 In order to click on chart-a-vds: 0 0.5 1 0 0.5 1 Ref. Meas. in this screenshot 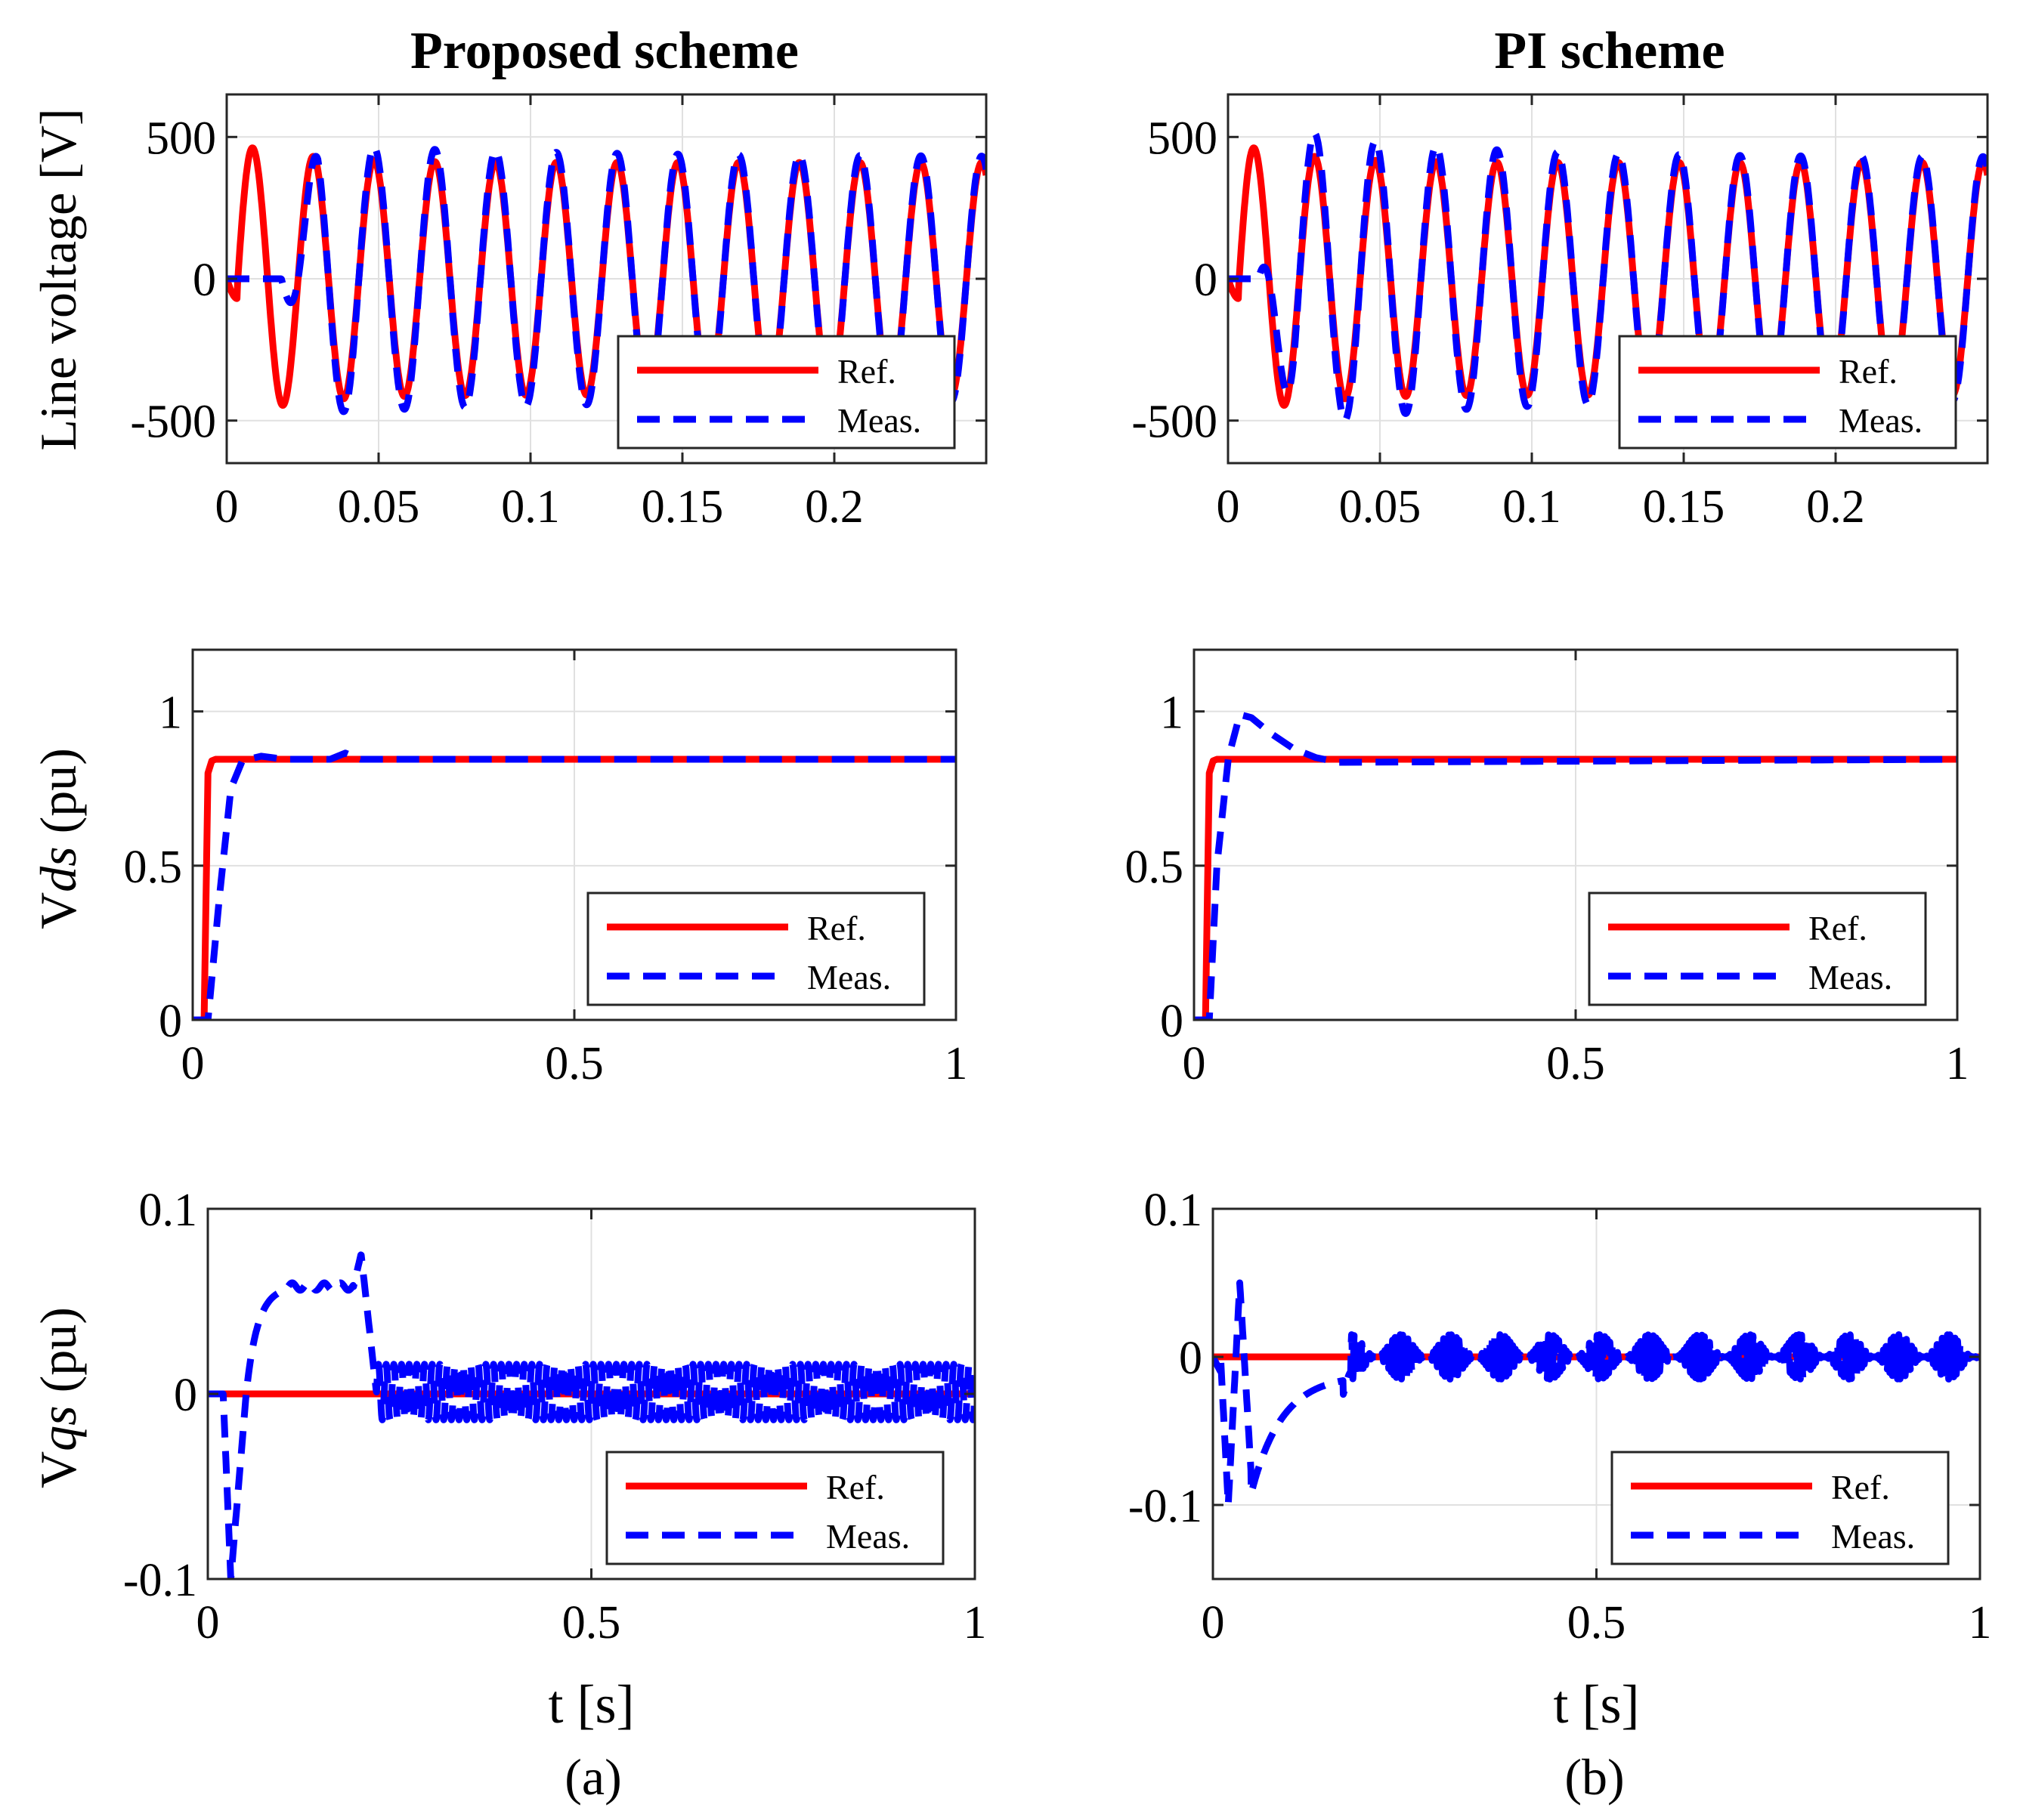, I will do `click(546, 868)`.